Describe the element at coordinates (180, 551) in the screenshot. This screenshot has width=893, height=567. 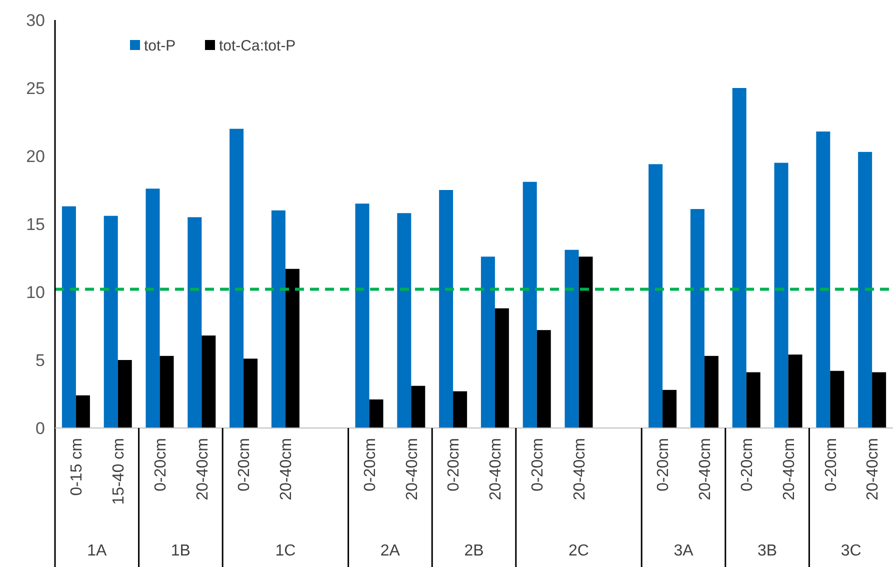
I see `text: 1B` at that location.